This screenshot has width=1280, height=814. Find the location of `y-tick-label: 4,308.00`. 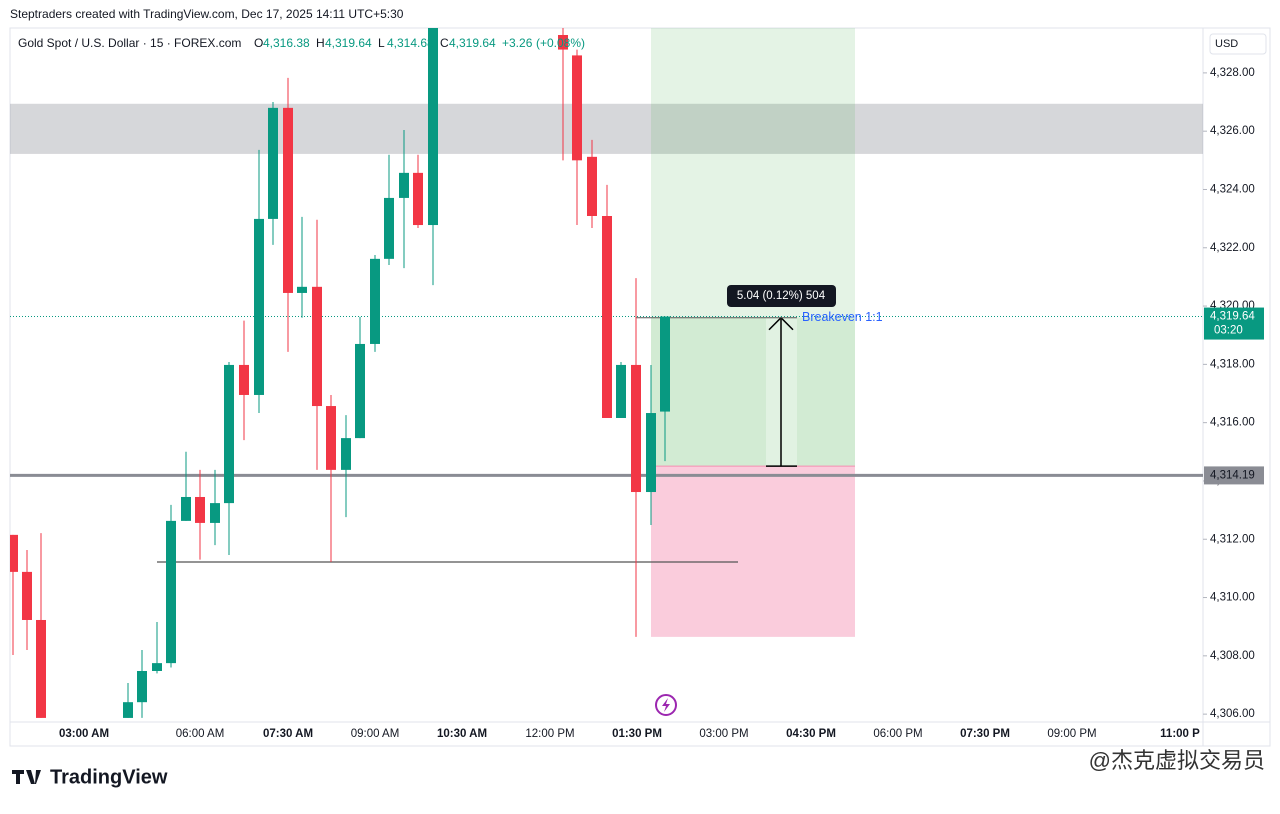

y-tick-label: 4,308.00 is located at coordinates (1232, 656).